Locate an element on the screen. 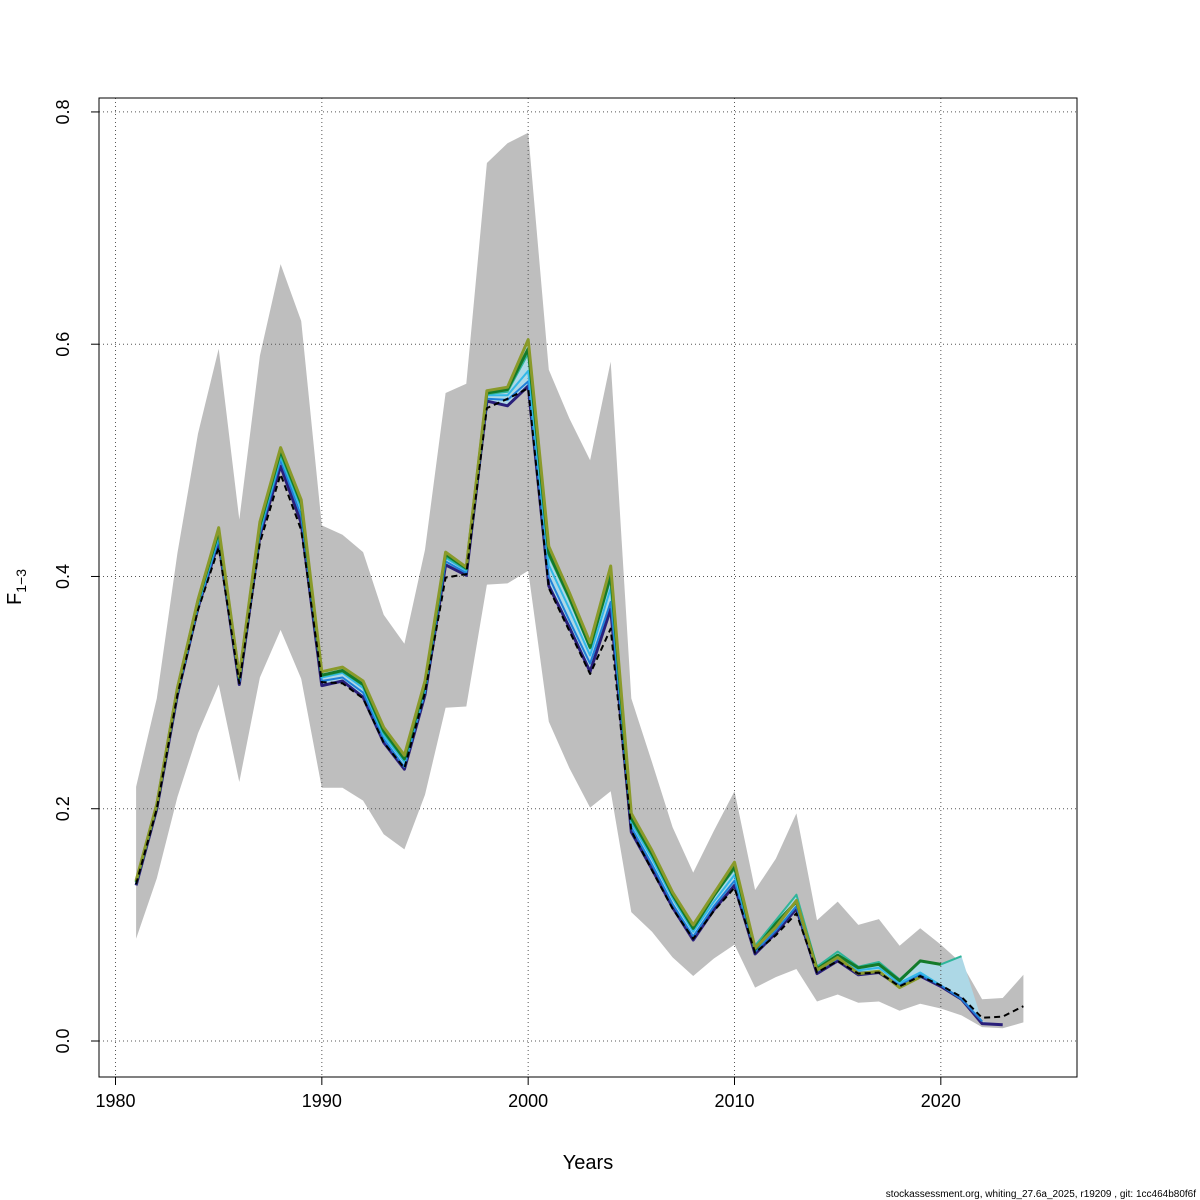  y-tick-label: 0.2 is located at coordinates (63, 808).